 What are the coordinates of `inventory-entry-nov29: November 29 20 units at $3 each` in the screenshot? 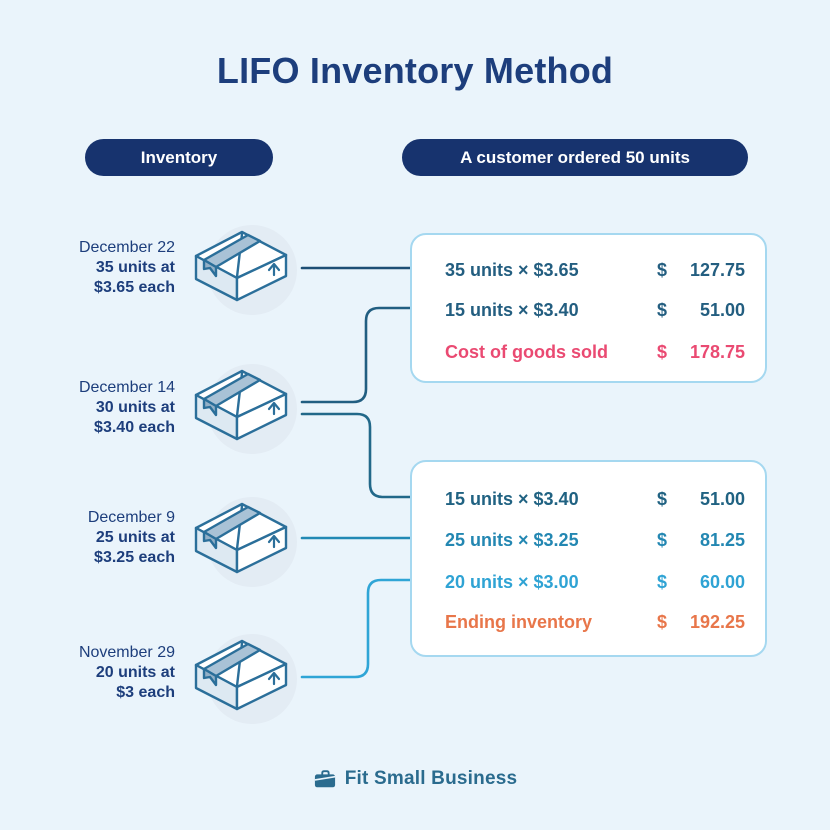 It's located at (95, 673).